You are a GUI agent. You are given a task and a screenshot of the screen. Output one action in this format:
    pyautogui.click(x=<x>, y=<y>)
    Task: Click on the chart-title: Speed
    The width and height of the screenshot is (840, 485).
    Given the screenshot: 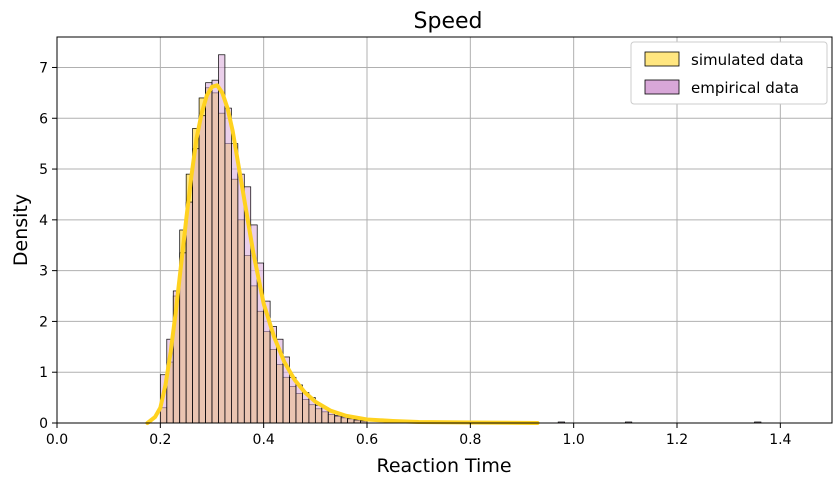 What is the action you would take?
    pyautogui.click(x=448, y=21)
    